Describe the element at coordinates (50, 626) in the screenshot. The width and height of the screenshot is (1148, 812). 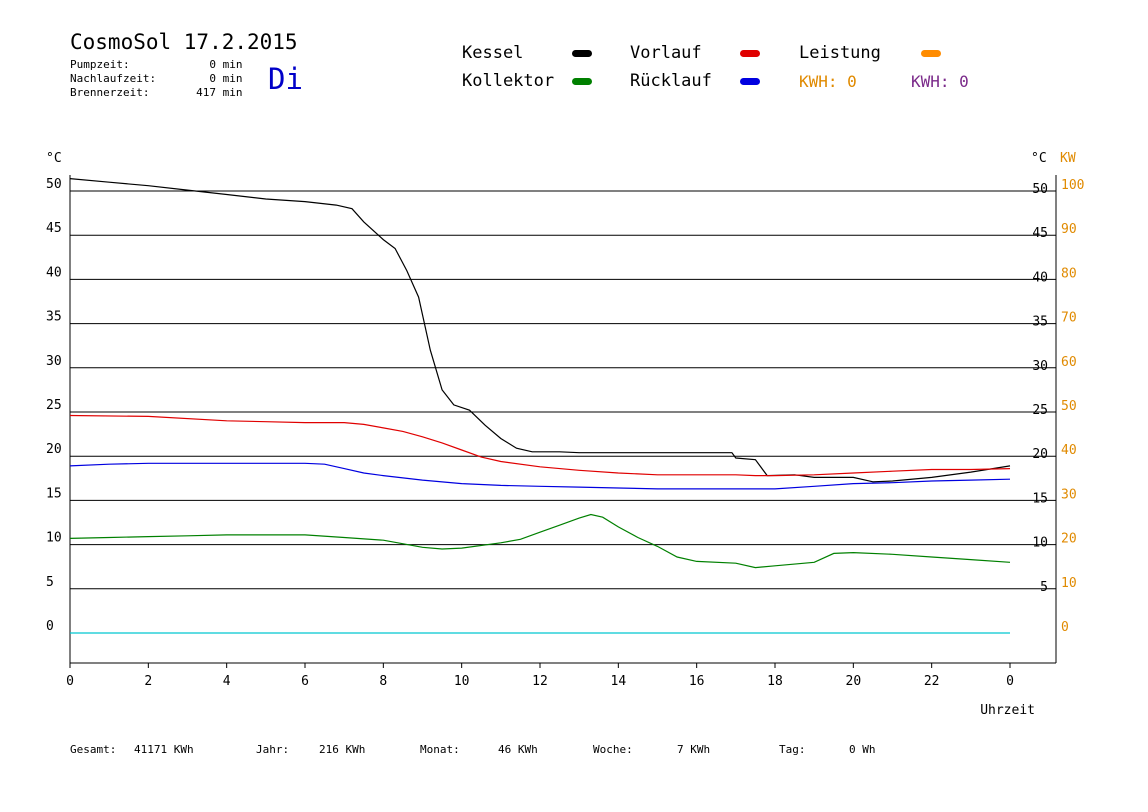
I see `y-tick-label: 0` at that location.